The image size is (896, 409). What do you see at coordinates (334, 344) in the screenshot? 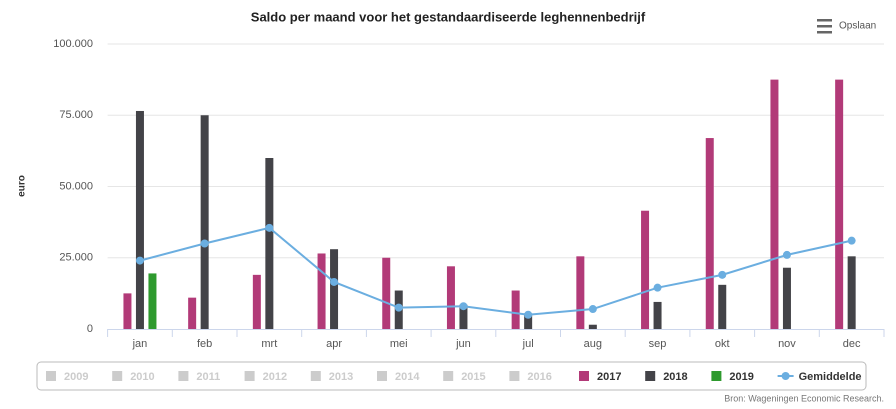
I see `x-tick-label: apr` at bounding box center [334, 344].